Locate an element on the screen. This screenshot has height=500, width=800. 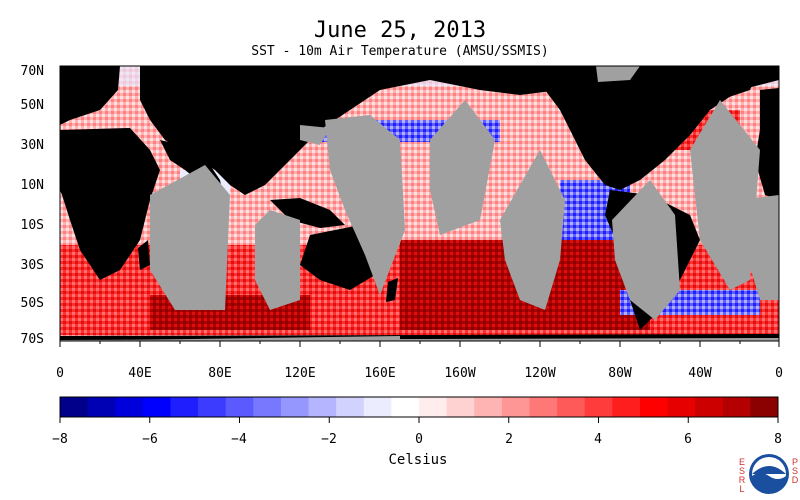
colorbar-tick-label: 4 is located at coordinates (598, 439).